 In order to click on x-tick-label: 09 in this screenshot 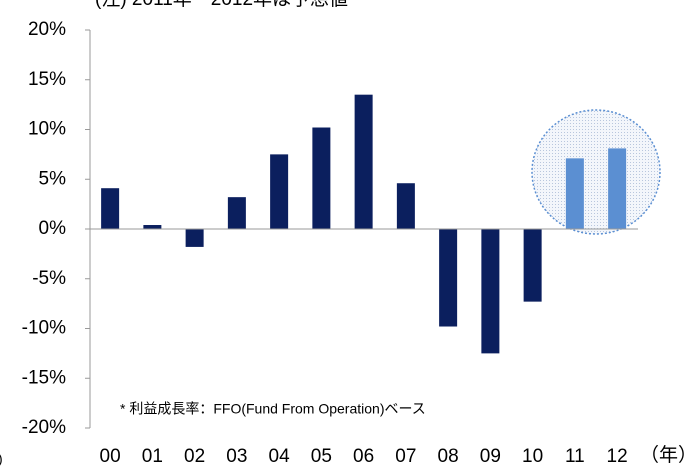, I will do `click(490, 456)`.